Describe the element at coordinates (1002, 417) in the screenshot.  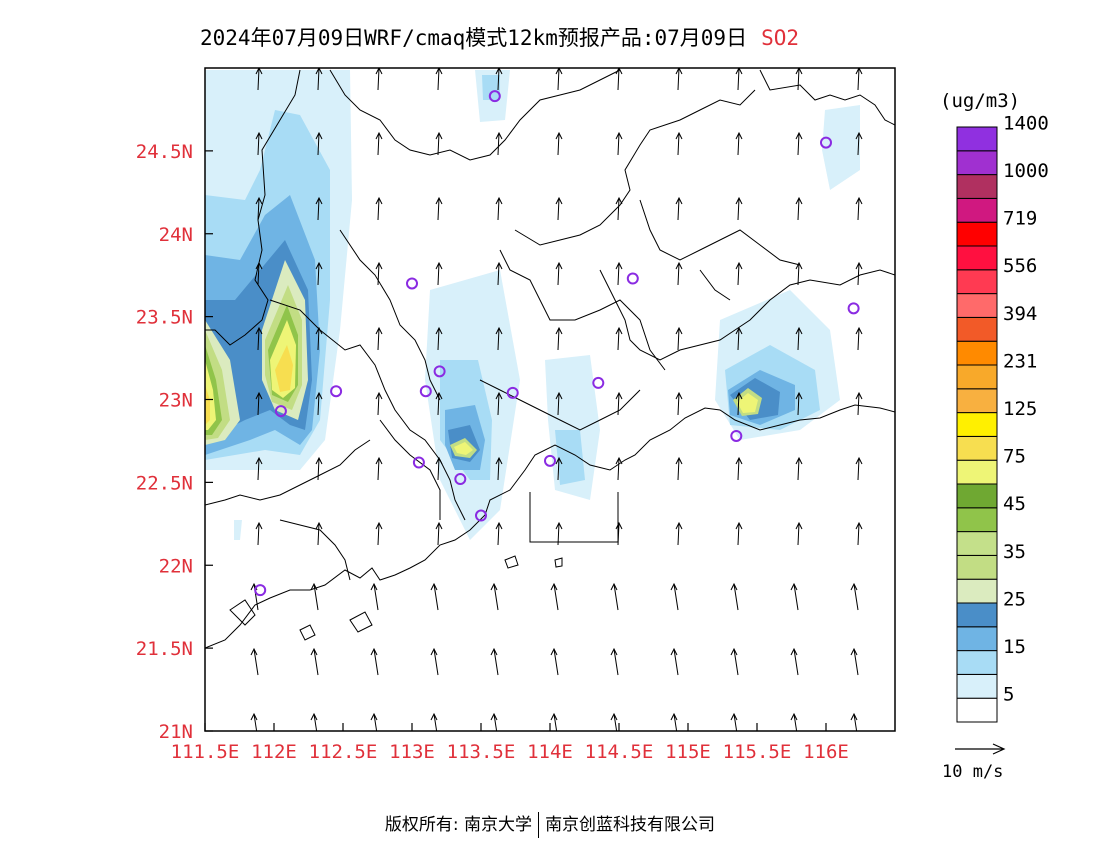
I see `colorbar: 5 15 25 35 45 75 125 231 394 556 719 1000 1400` at that location.